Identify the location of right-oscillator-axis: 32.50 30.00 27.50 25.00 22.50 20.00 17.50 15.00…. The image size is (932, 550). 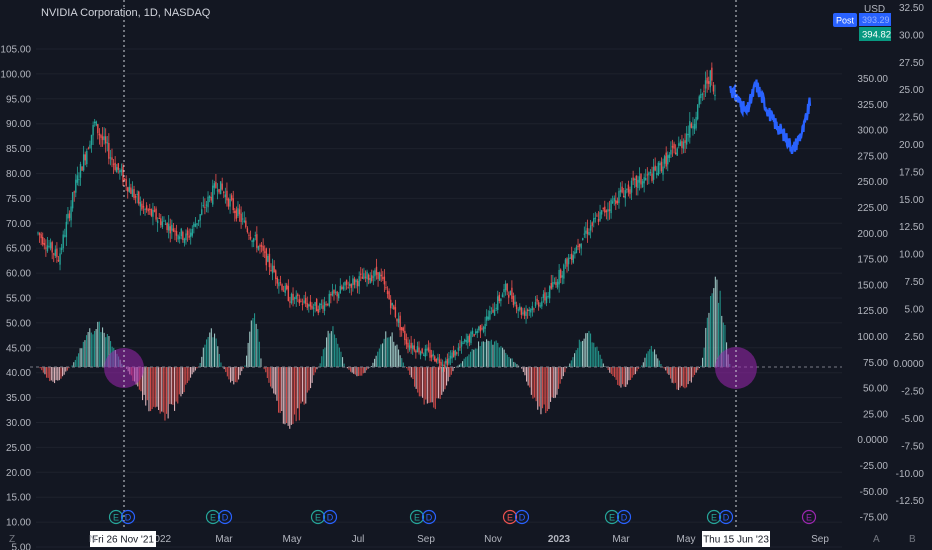
(908, 255).